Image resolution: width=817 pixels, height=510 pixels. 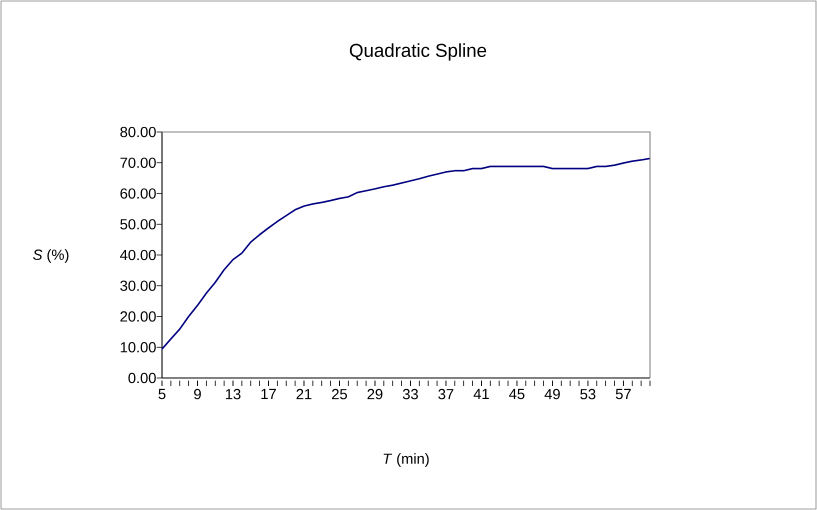 I want to click on y-tick-label: 10.00, so click(x=138, y=347).